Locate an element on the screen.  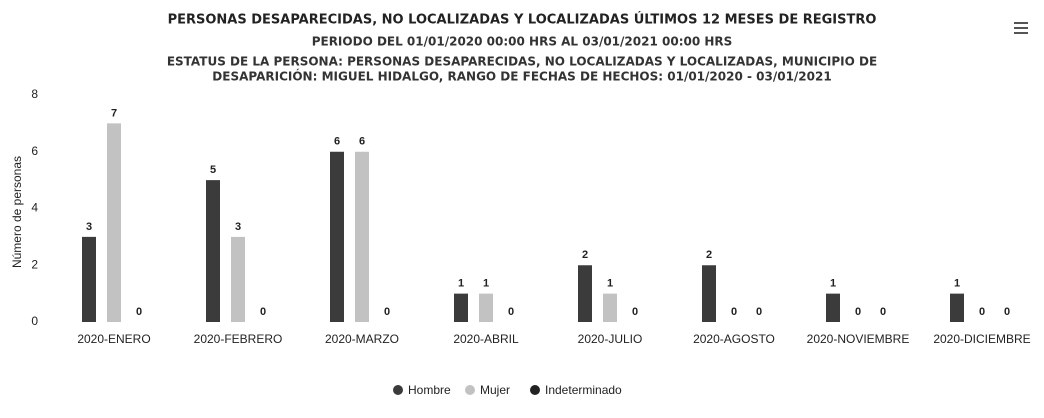
y-tick-label: 0 is located at coordinates (34, 321).